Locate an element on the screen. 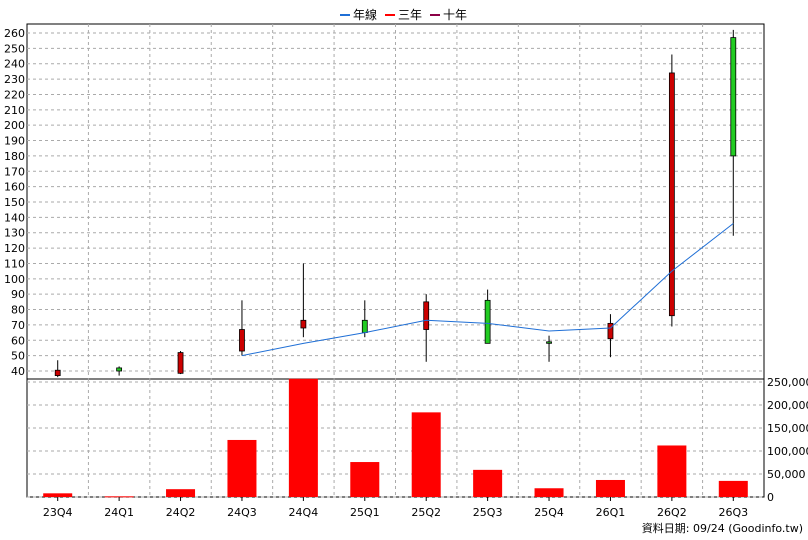  volume-tick-label: 50,000 is located at coordinates (786, 474).